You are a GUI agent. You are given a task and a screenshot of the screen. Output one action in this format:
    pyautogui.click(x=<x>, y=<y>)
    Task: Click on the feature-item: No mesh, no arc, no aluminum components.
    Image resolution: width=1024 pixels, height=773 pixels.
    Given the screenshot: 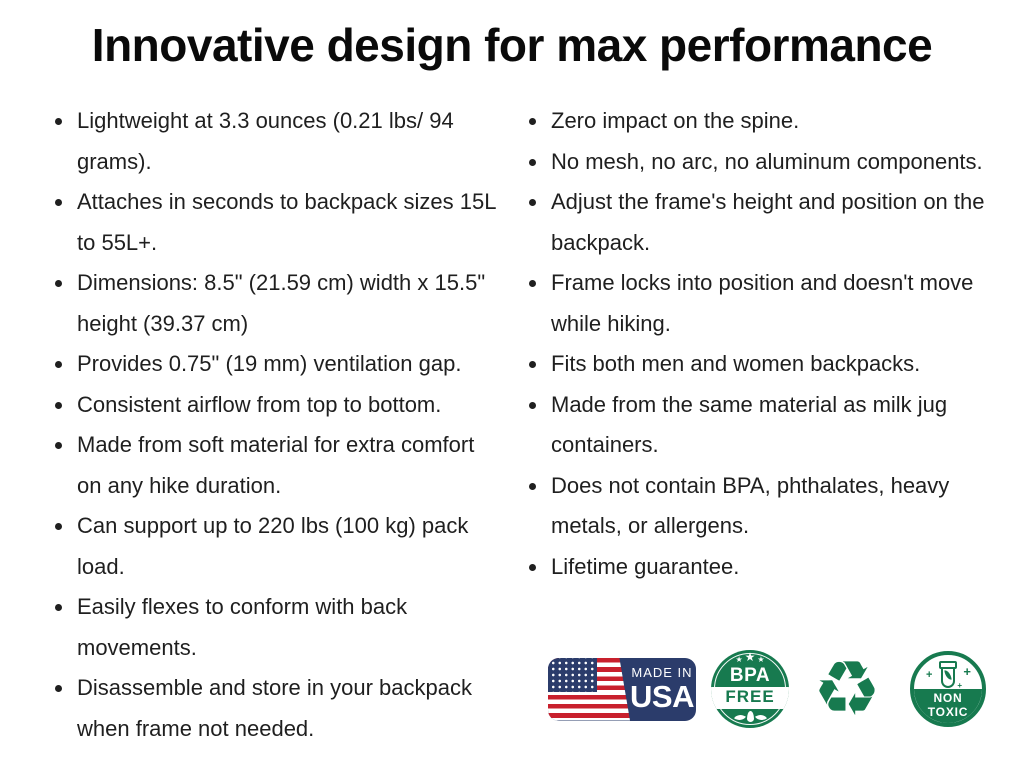 What is the action you would take?
    pyautogui.click(x=780, y=162)
    